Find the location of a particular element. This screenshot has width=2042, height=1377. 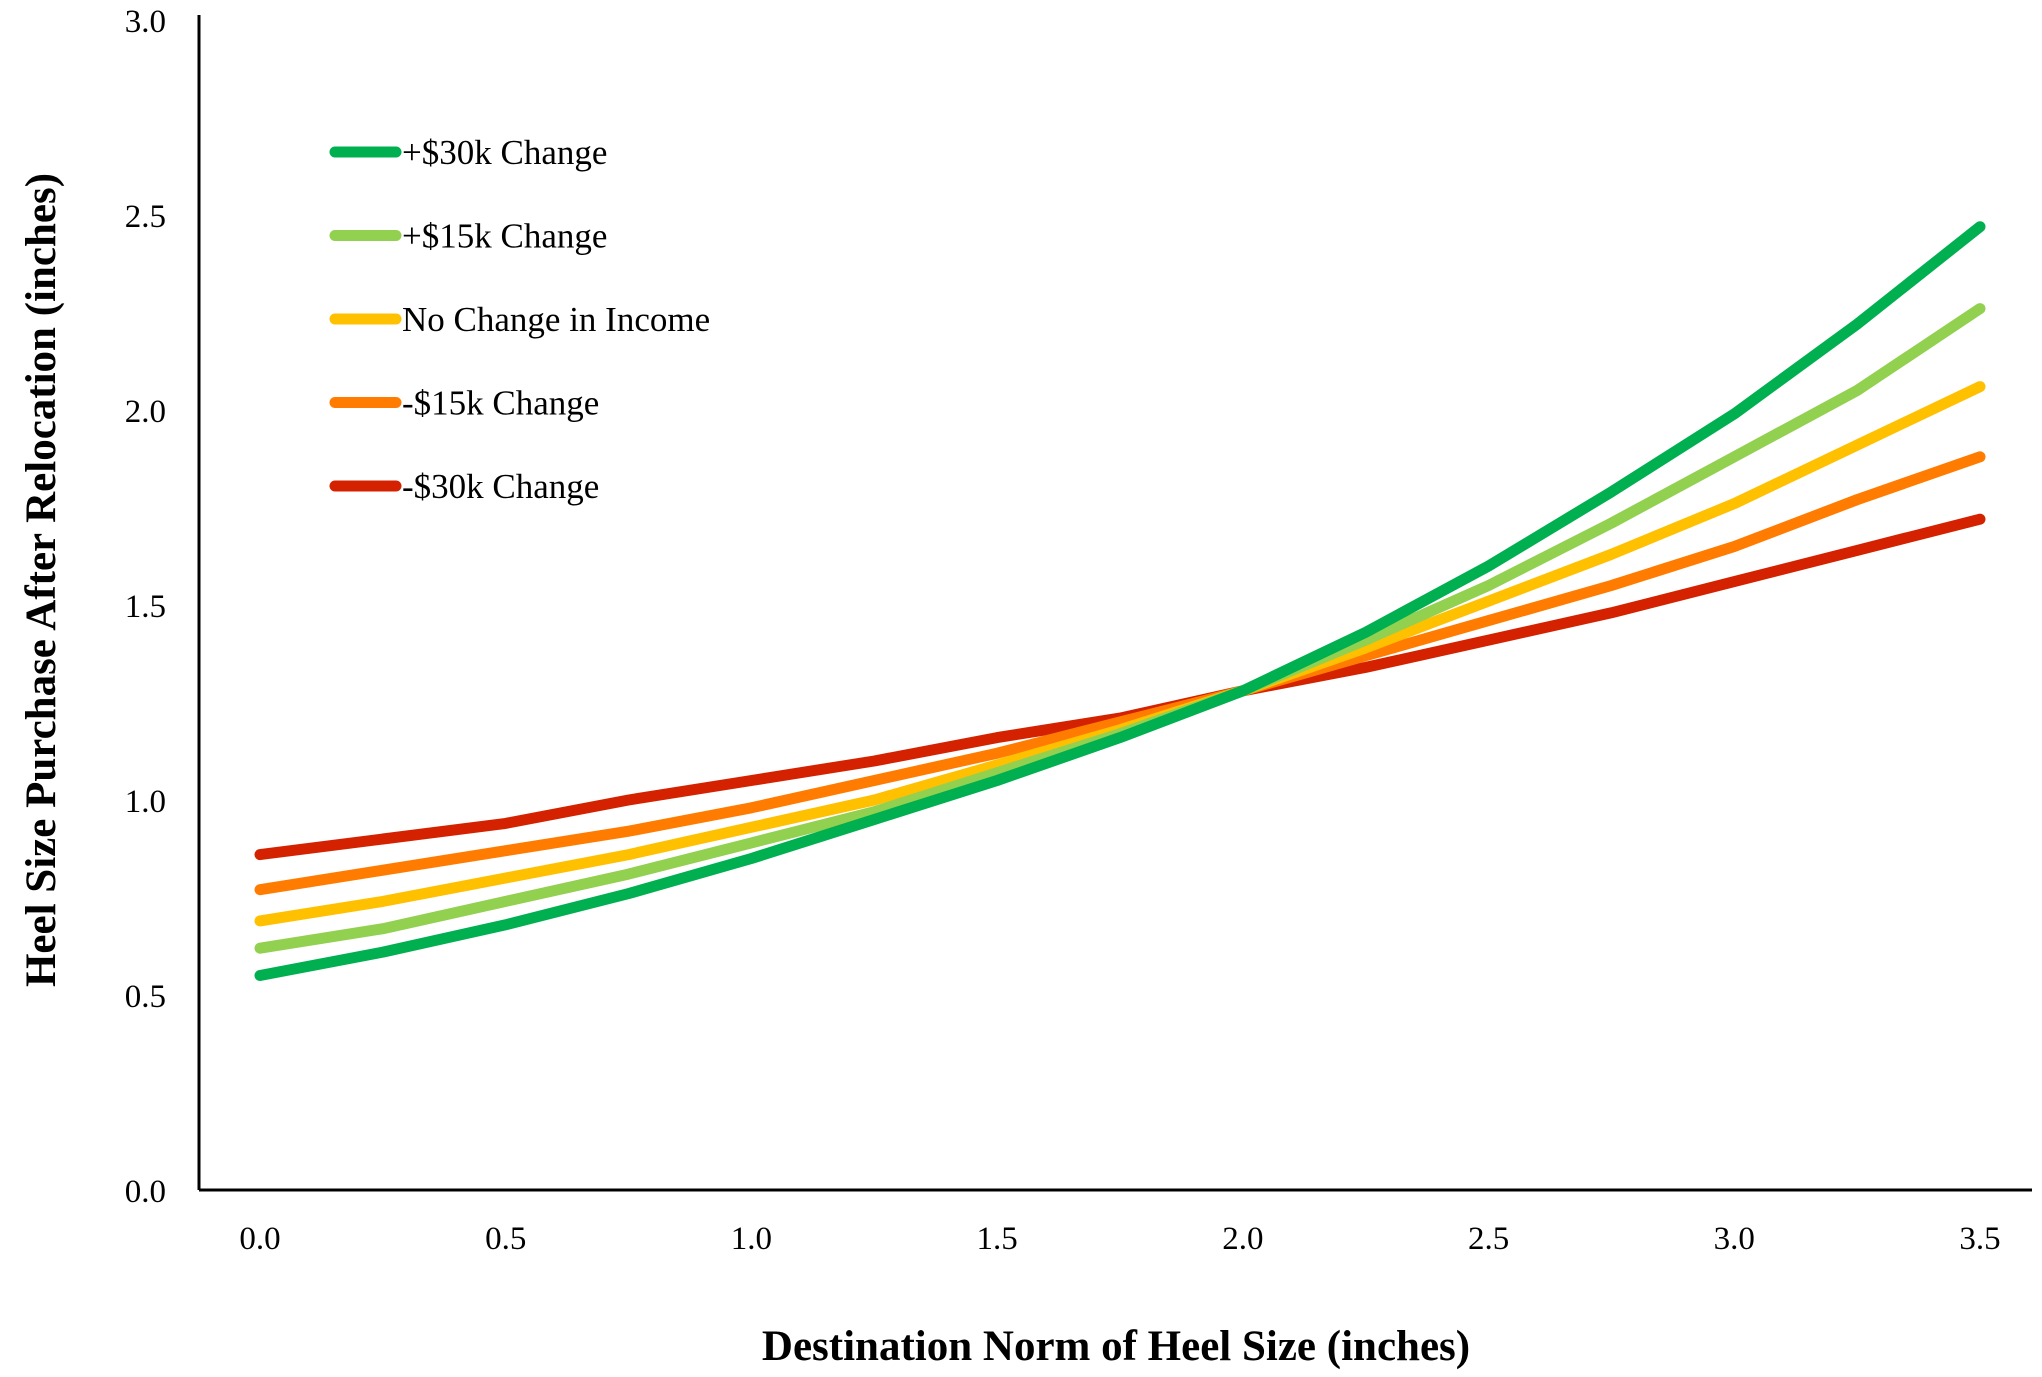

y-tick-label: 0.5 is located at coordinates (145, 997).